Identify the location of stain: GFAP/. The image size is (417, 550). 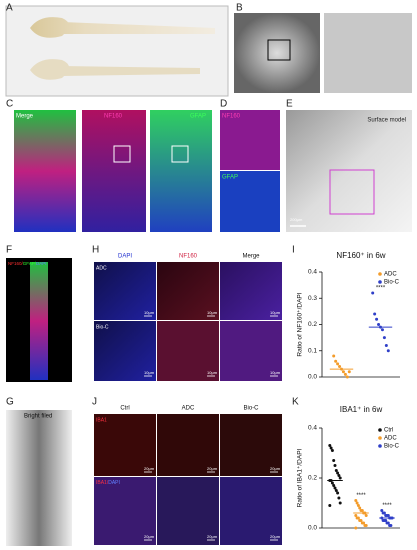
(30, 263).